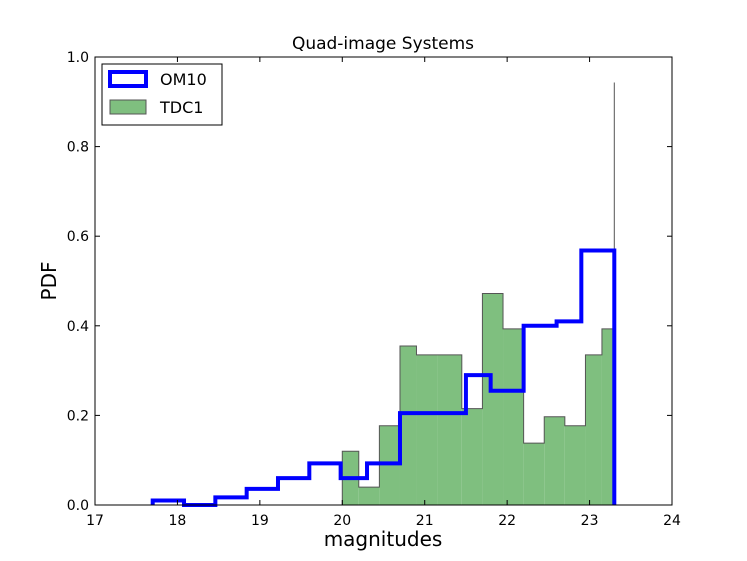 The image size is (747, 561). What do you see at coordinates (590, 521) in the screenshot?
I see `x-tick-label: 23` at bounding box center [590, 521].